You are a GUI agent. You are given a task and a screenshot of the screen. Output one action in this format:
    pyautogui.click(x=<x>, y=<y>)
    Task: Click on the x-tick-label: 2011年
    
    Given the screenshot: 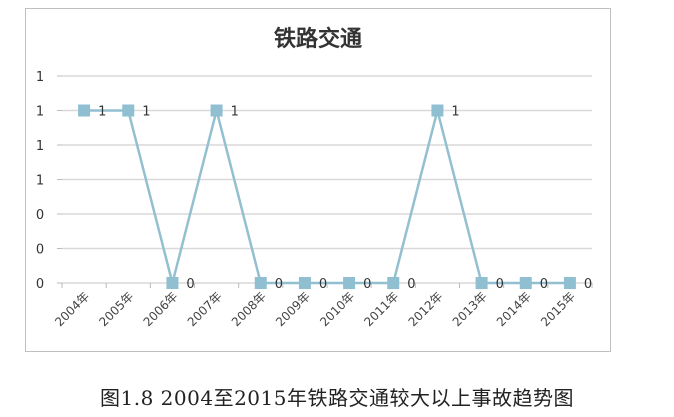 What is the action you would take?
    pyautogui.click(x=381, y=309)
    